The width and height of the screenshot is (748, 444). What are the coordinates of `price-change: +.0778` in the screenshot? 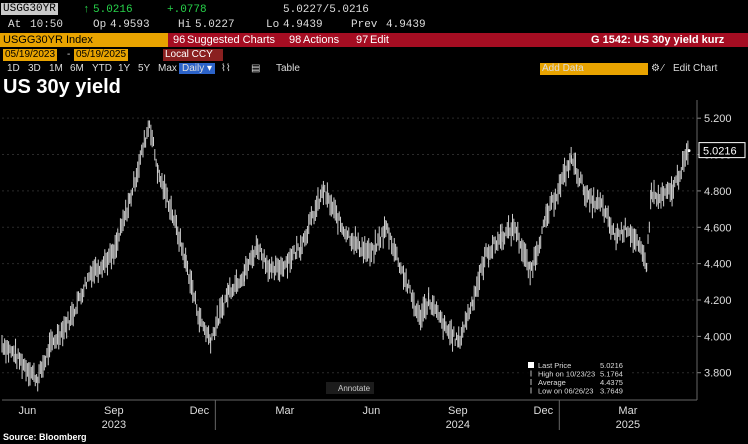 It's located at (187, 10).